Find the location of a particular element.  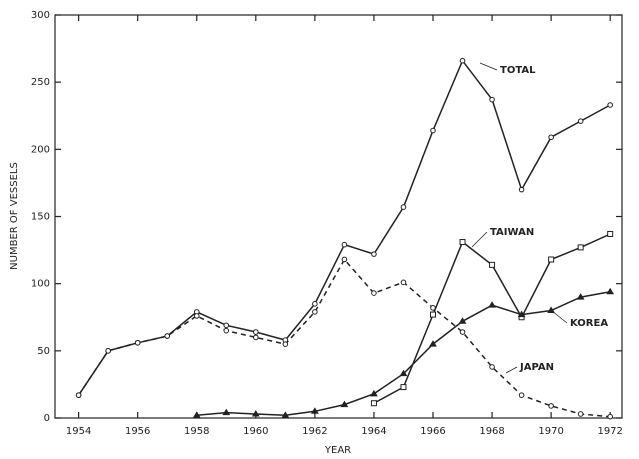

series-label: JAPAN is located at coordinates (536, 367).